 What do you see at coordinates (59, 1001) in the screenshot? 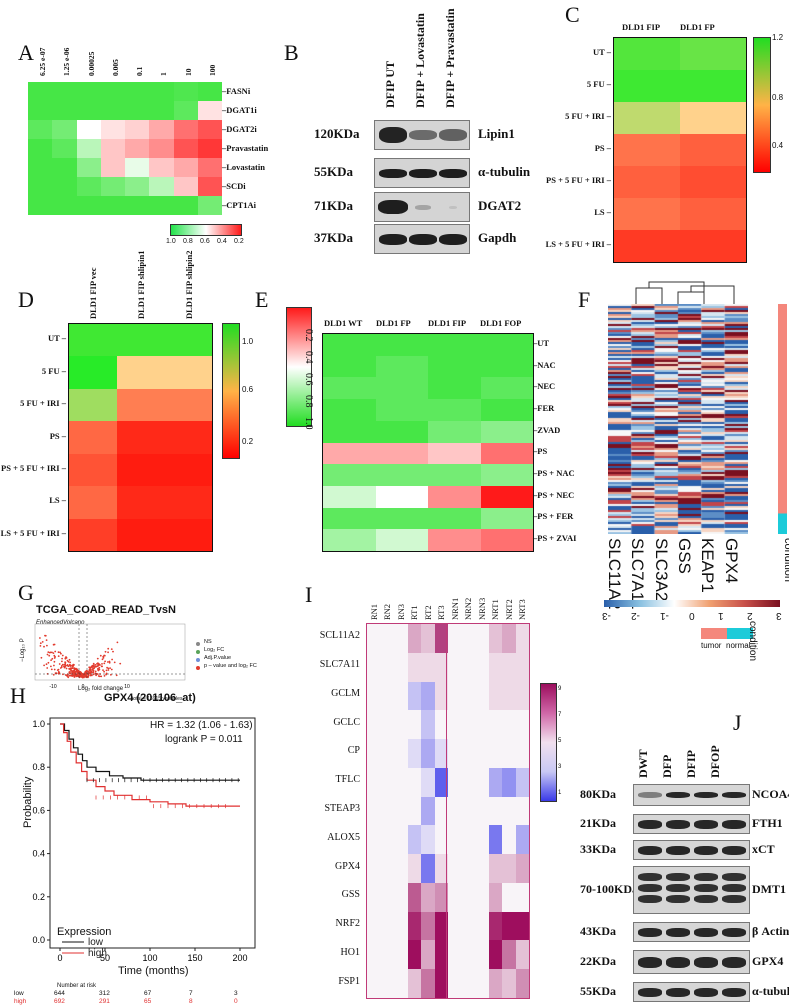
I see `panel-h-risk-value: 692` at bounding box center [59, 1001].